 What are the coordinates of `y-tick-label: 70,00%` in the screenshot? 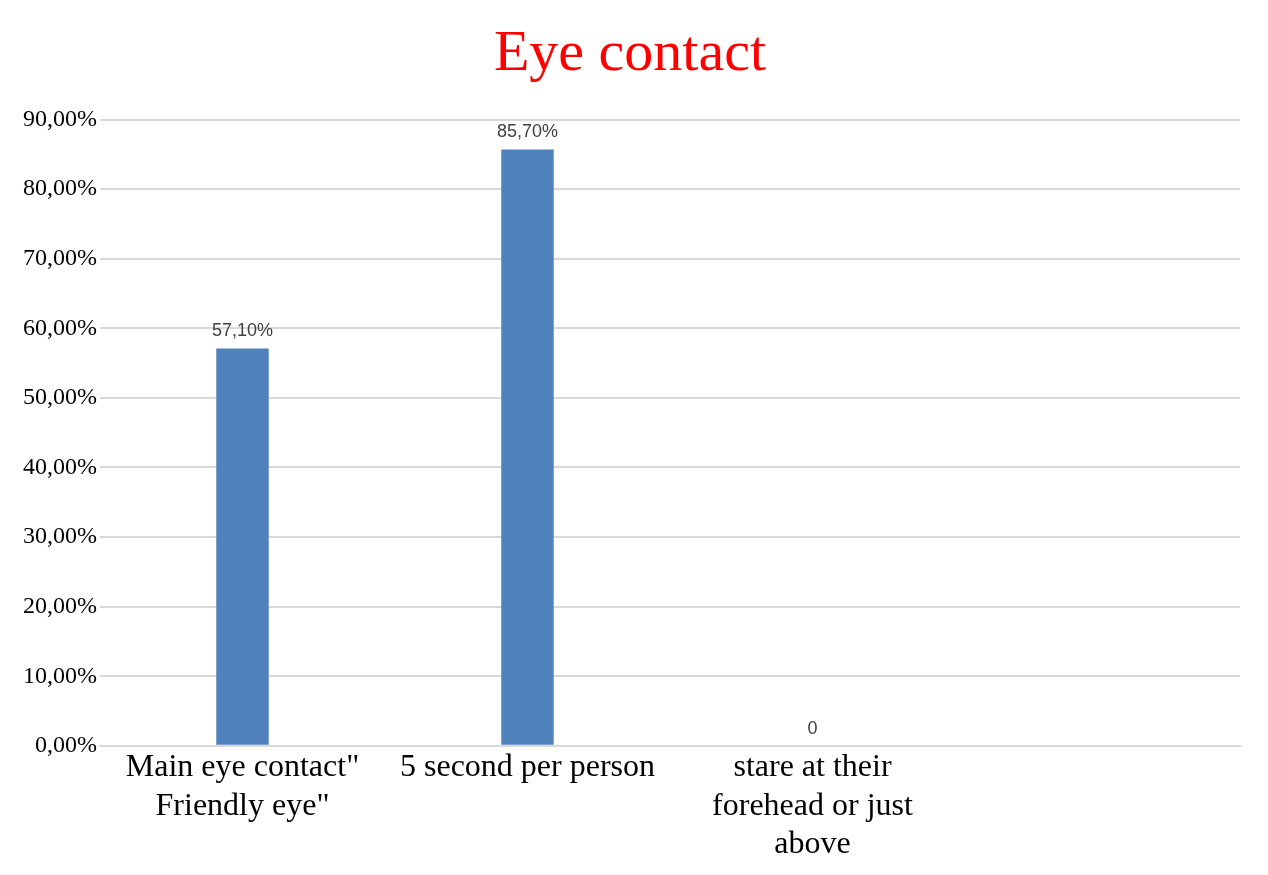 It's located at (59, 257).